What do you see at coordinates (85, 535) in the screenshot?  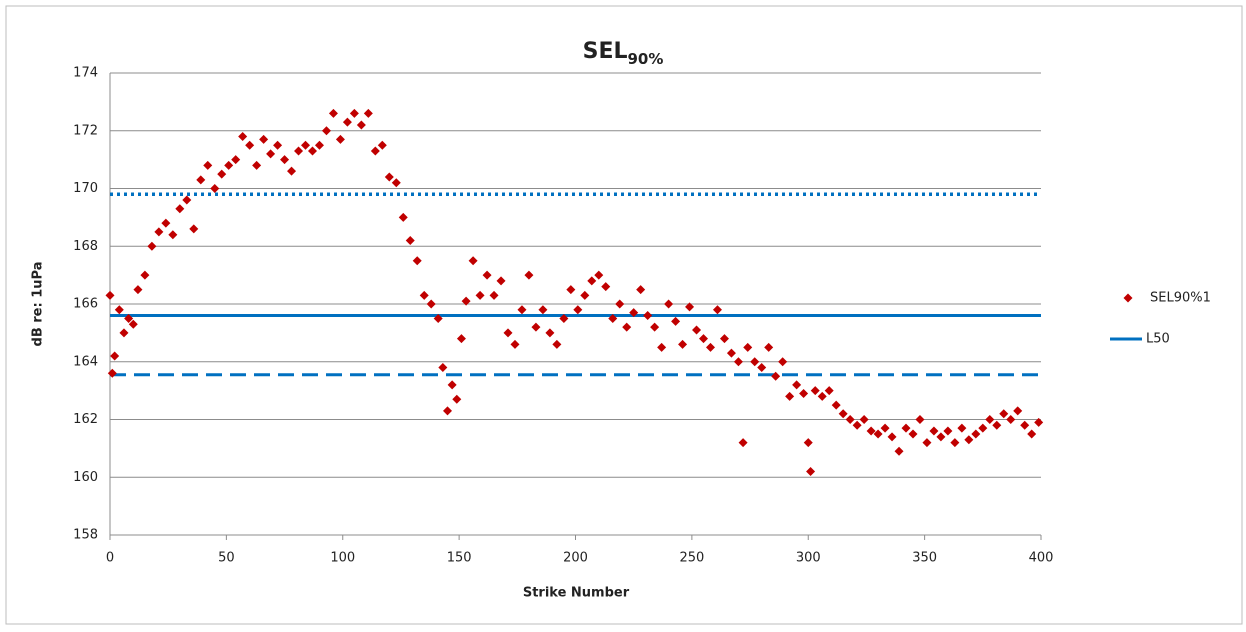 I see `y-tick-label: 158` at bounding box center [85, 535].